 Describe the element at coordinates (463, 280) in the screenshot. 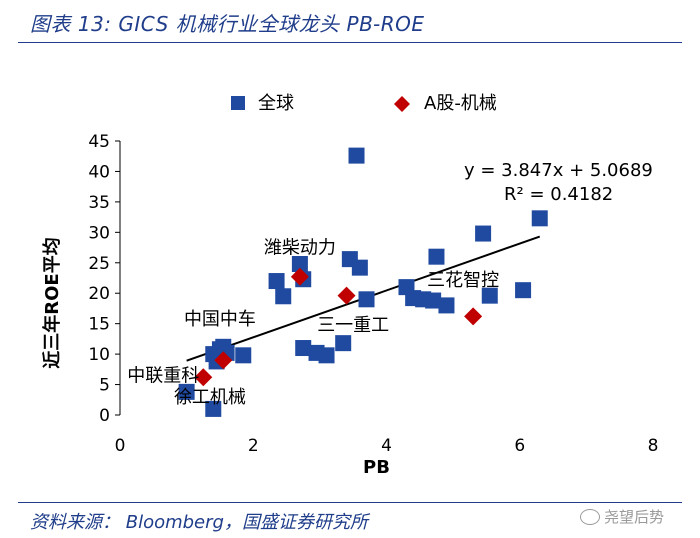

I see `point-annotation: 三花智控` at that location.